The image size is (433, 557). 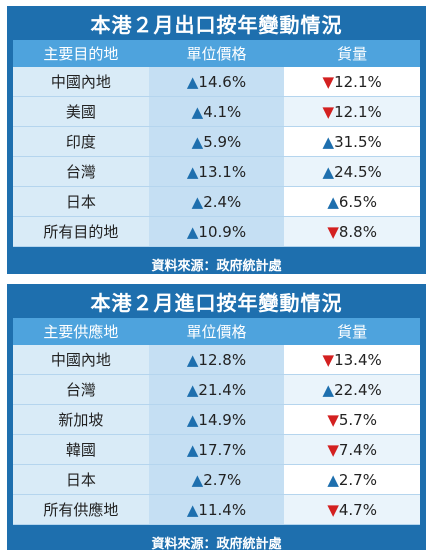 What do you see at coordinates (81, 141) in the screenshot?
I see `region-name: 印度` at bounding box center [81, 141].